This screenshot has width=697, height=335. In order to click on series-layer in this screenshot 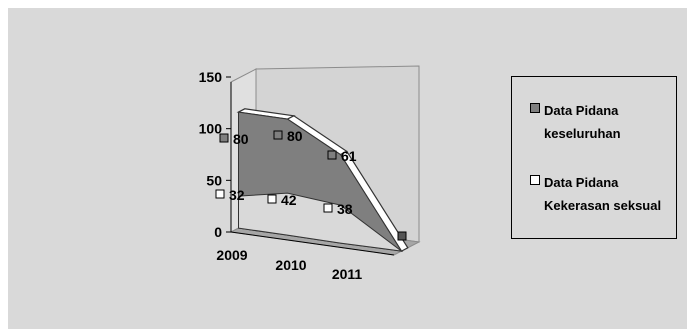, I will do `click(322, 180)`.